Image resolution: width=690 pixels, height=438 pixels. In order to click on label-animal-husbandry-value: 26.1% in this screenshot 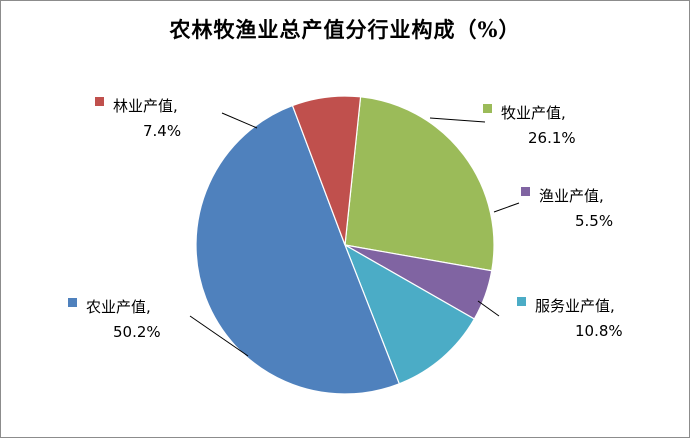, I will do `click(552, 138)`.